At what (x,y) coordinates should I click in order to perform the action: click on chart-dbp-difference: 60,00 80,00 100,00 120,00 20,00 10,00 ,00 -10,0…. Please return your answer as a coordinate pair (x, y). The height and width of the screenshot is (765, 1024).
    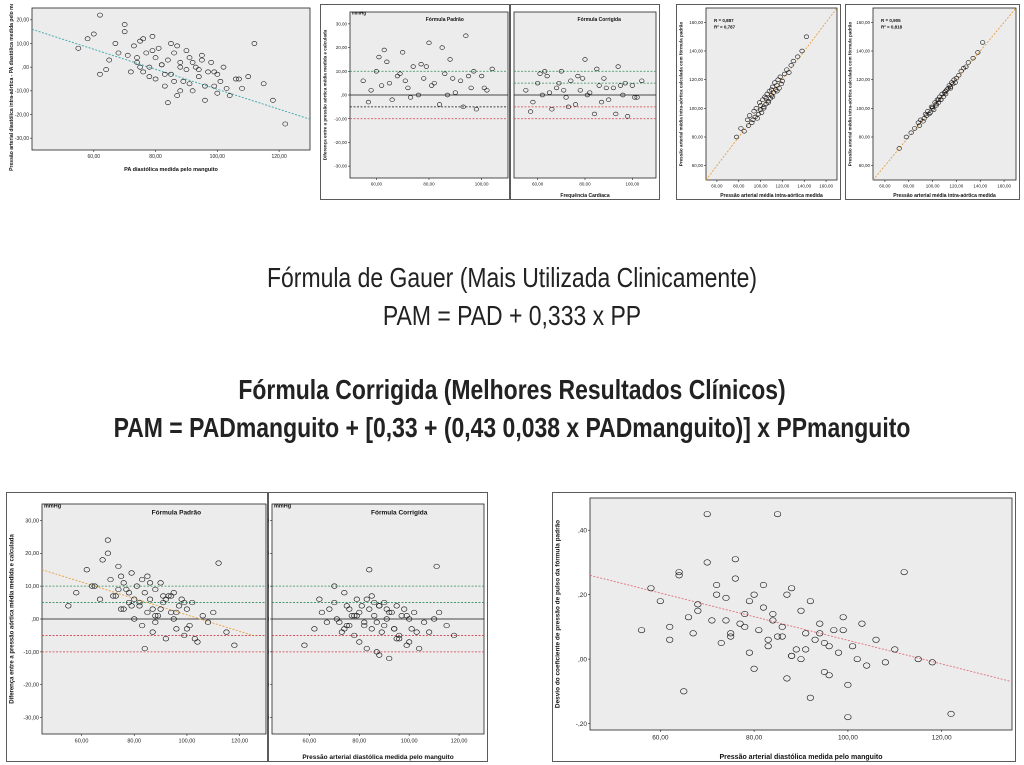
    Looking at the image, I should click on (160, 89).